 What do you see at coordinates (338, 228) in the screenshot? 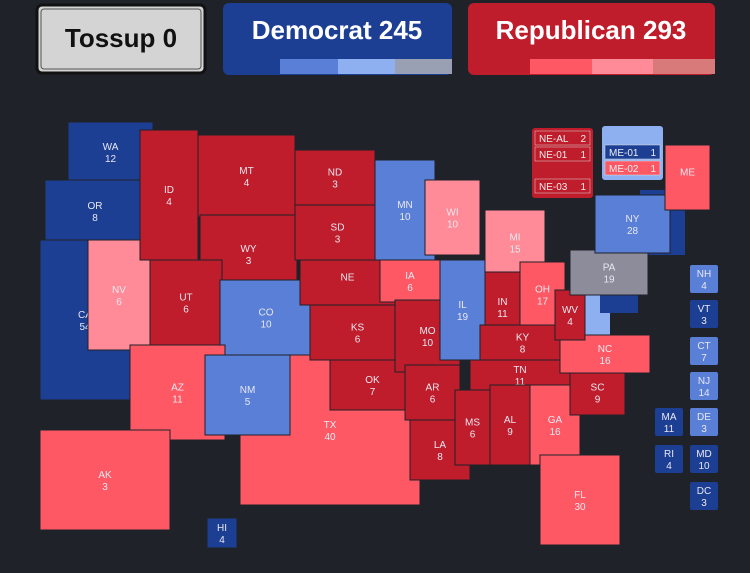
I see `state-abbr: SD` at bounding box center [338, 228].